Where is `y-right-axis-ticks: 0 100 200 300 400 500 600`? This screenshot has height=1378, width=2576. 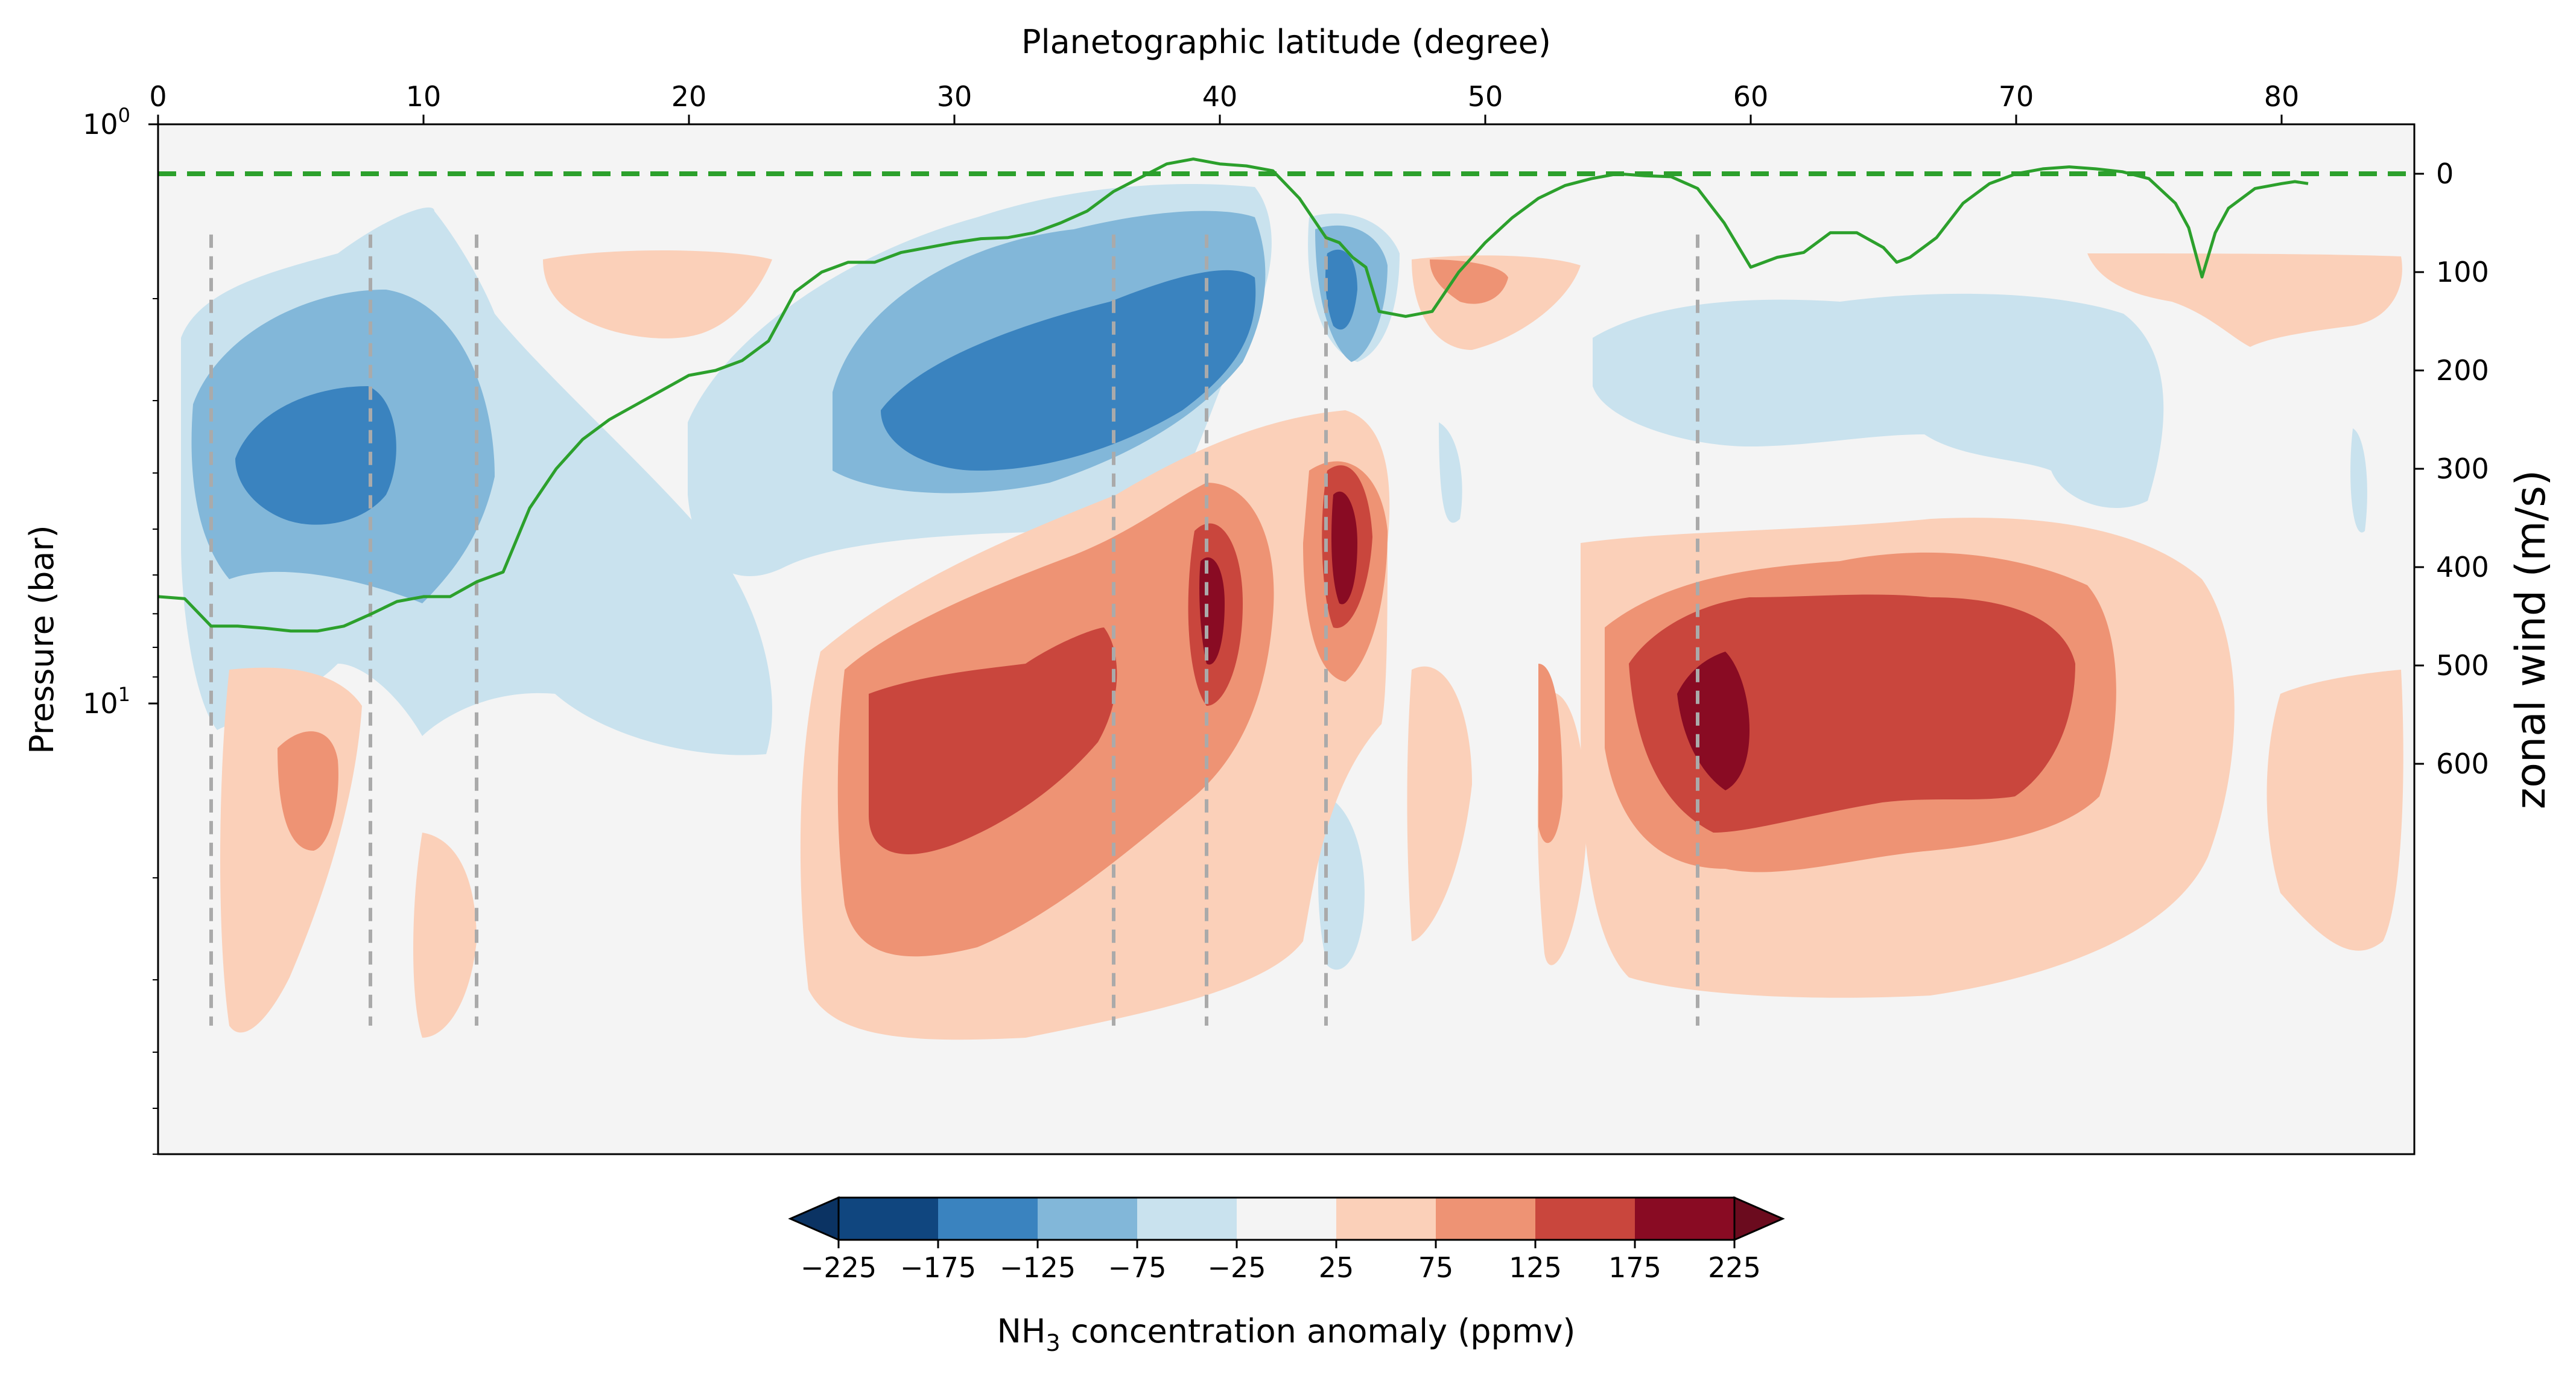
y-right-axis-ticks: 0 100 200 300 400 500 600 is located at coordinates (2451, 468).